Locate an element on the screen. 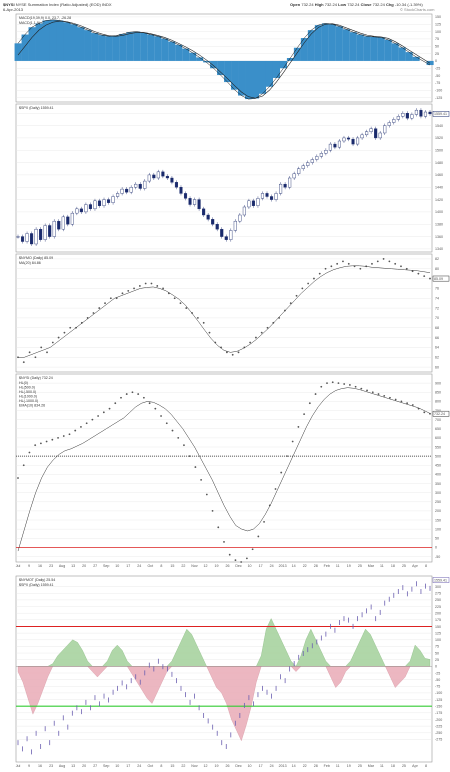  nysi-legend-item-5: EMA(10) 834.26 is located at coordinates (32, 406).